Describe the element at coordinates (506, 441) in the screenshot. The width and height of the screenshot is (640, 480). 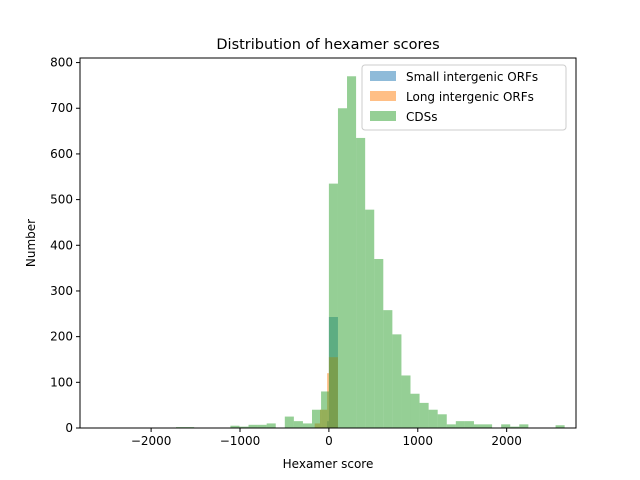
I see `x-tick-label-5: 2000` at that location.